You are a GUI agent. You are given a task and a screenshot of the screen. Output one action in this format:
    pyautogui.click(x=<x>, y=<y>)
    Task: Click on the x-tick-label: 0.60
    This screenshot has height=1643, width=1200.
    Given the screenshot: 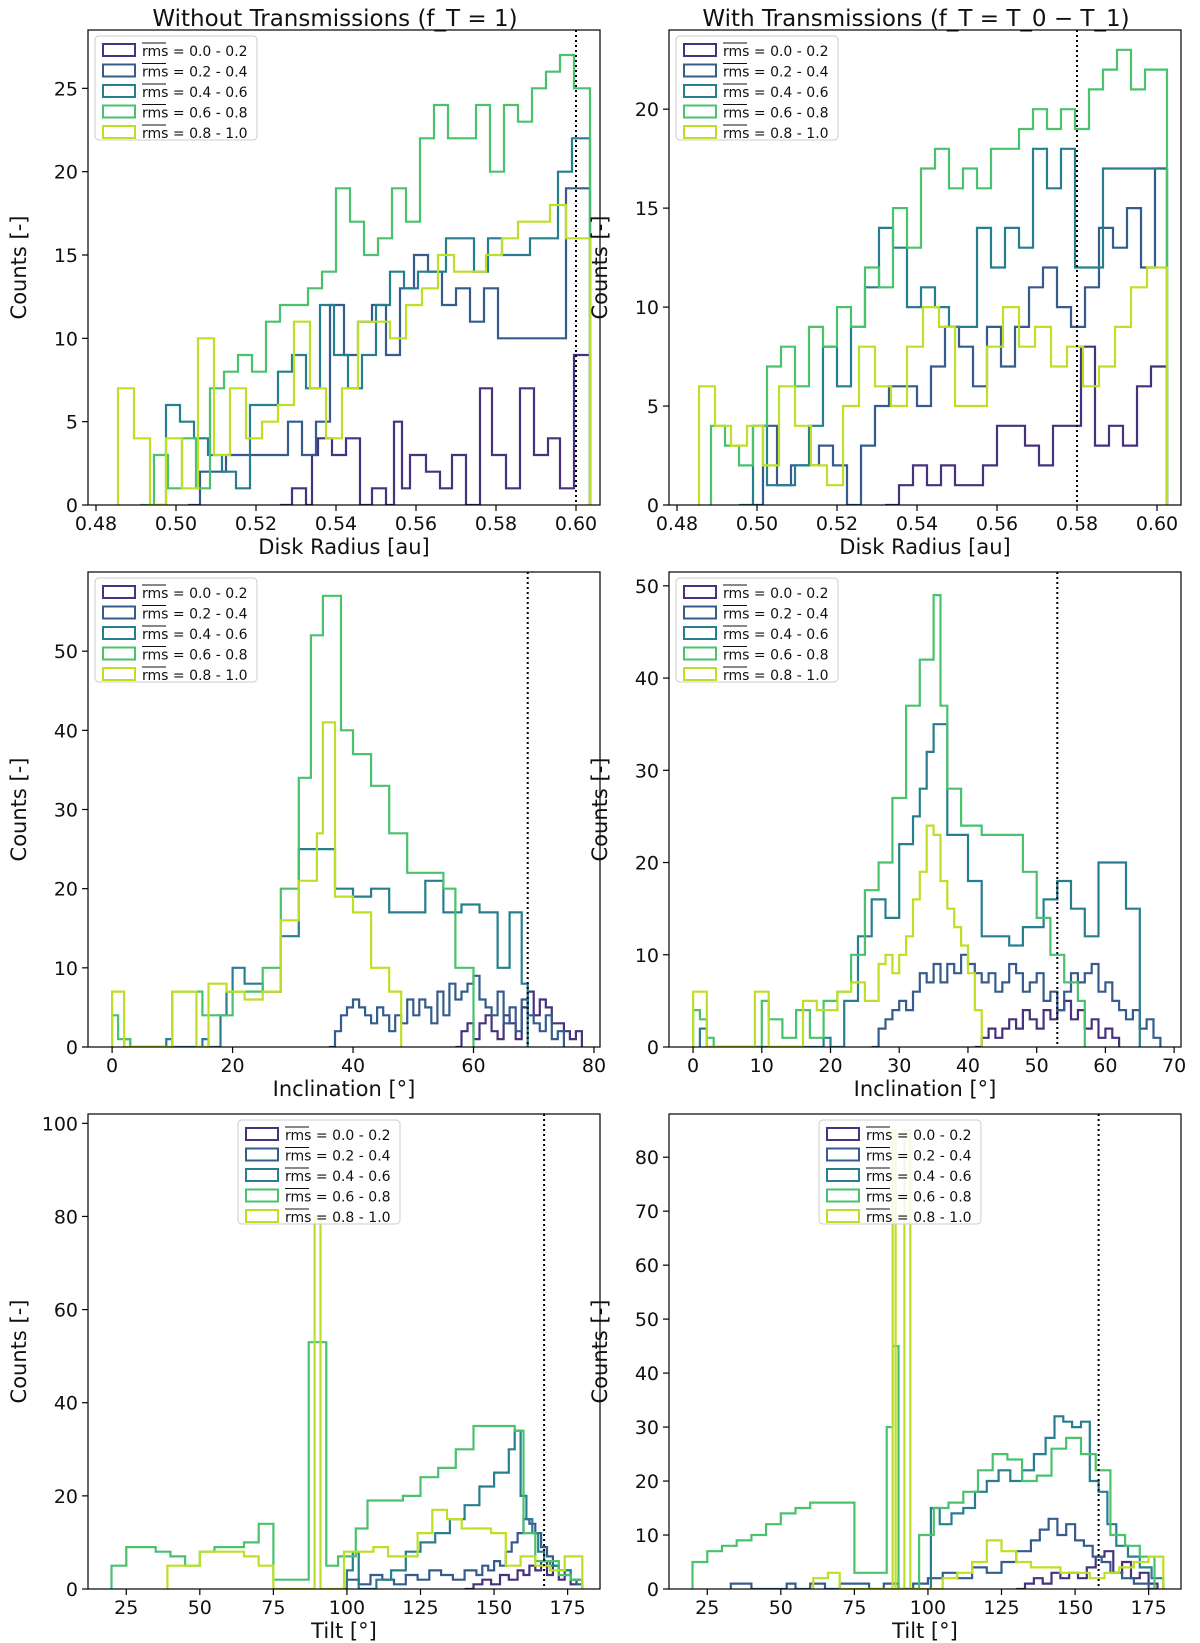 What is the action you would take?
    pyautogui.click(x=576, y=524)
    